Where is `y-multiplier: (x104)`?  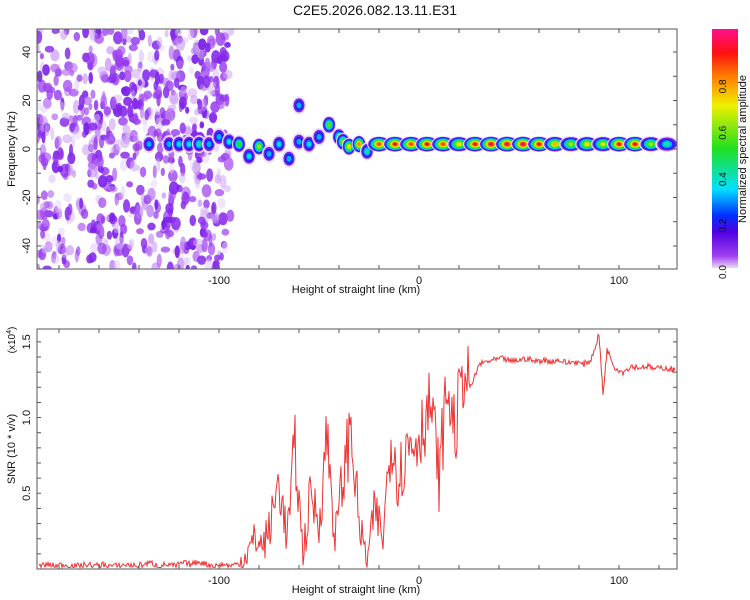 y-multiplier: (x104) is located at coordinates (12, 340).